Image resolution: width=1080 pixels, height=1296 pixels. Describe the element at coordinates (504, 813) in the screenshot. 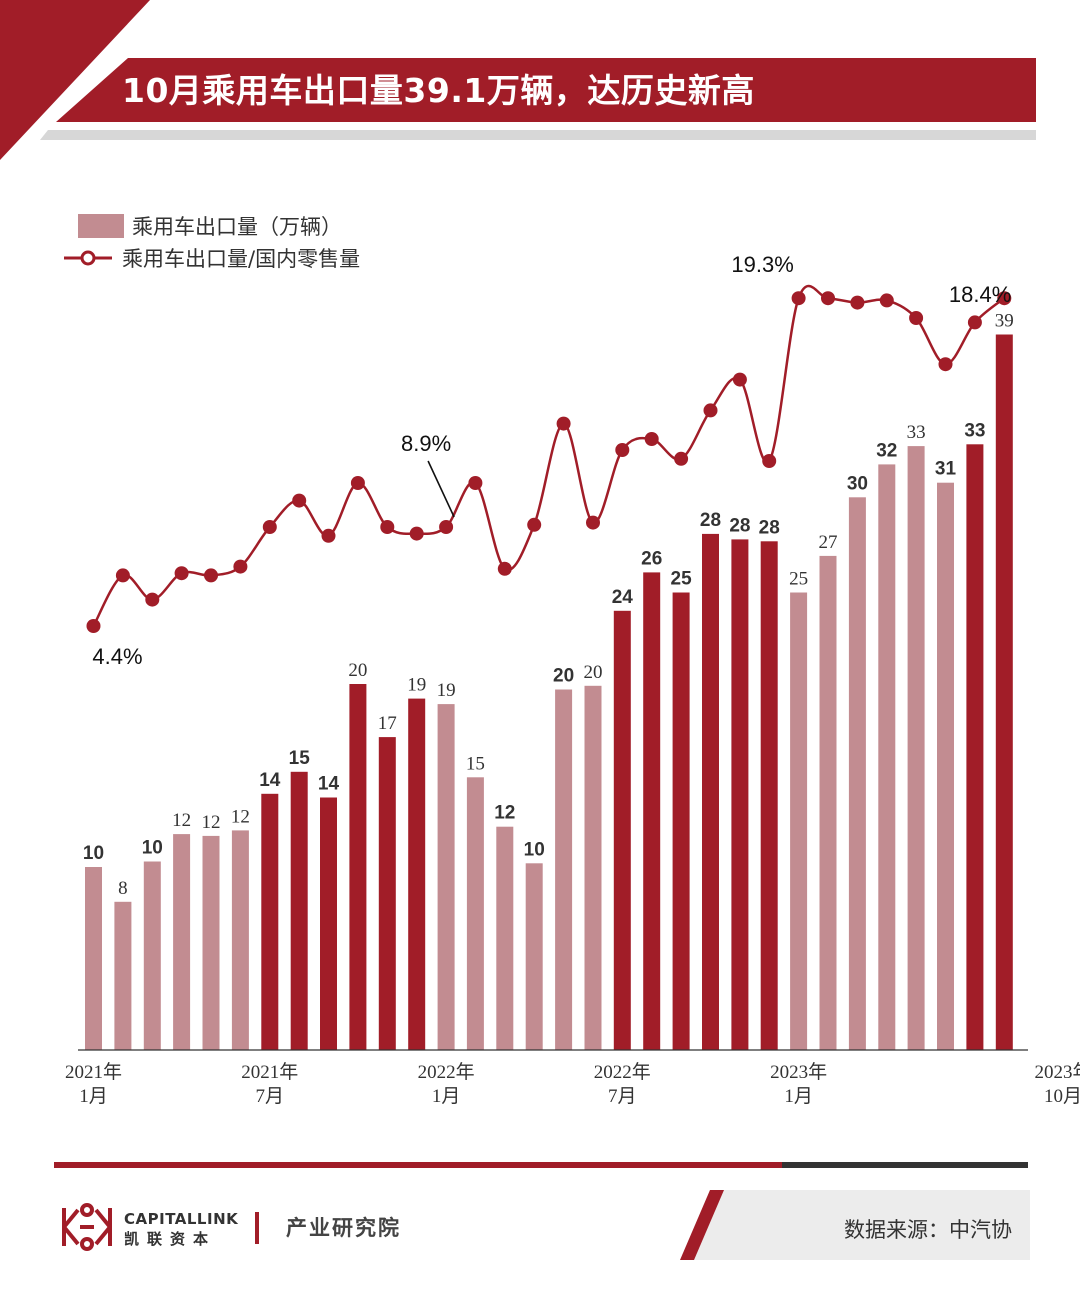

I see `bar-label-14: 12` at that location.